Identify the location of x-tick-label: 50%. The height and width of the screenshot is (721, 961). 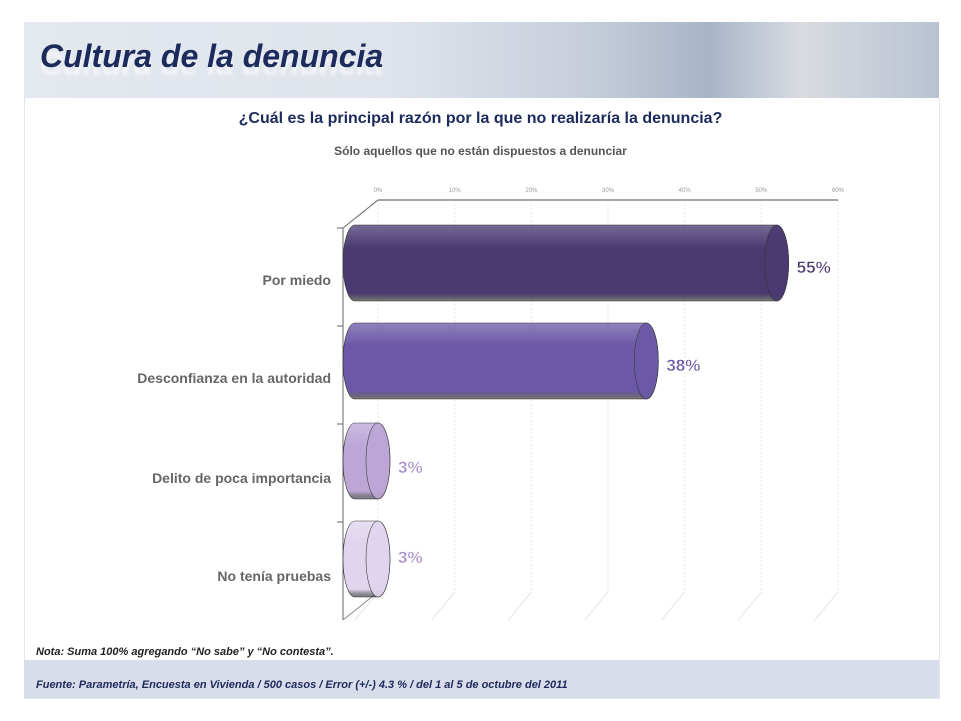
(761, 191).